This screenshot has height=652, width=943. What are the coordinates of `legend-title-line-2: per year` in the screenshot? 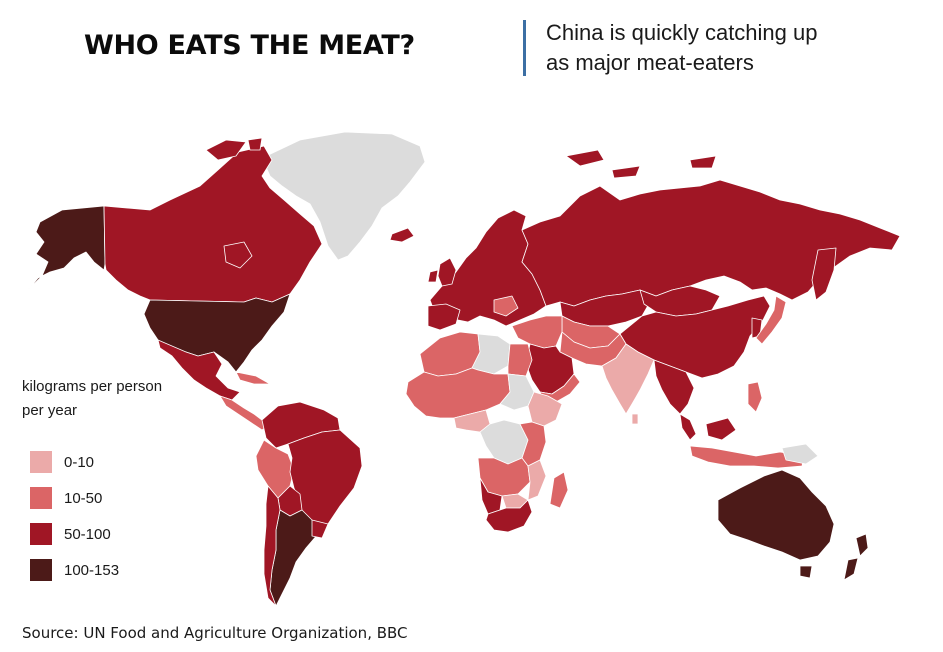 It's located at (50, 410).